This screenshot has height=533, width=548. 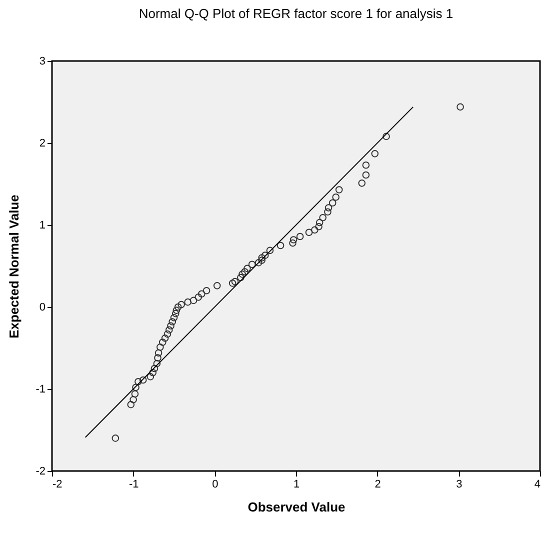 I want to click on x-tick-label: 0, so click(x=215, y=484).